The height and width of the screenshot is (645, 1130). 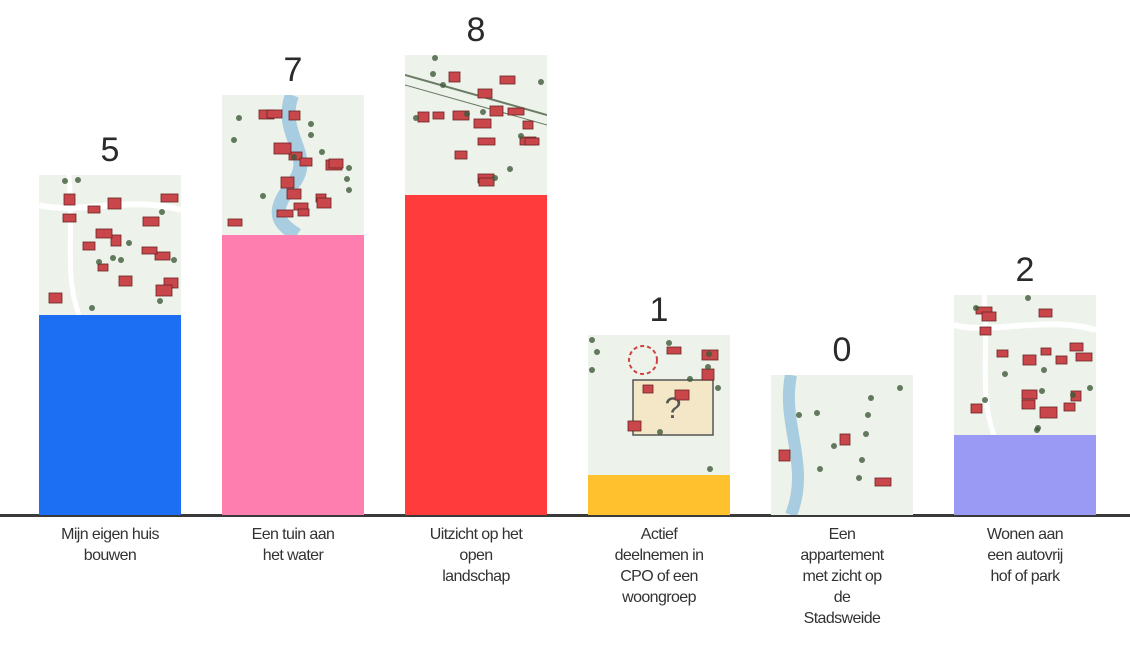 I want to click on category-label-line: landschap, so click(x=476, y=576).